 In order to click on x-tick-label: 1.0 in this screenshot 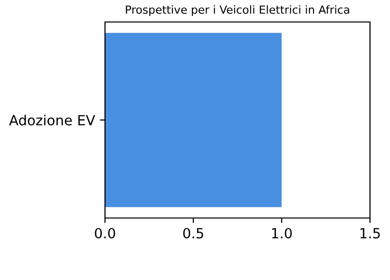, I will do `click(282, 233)`.